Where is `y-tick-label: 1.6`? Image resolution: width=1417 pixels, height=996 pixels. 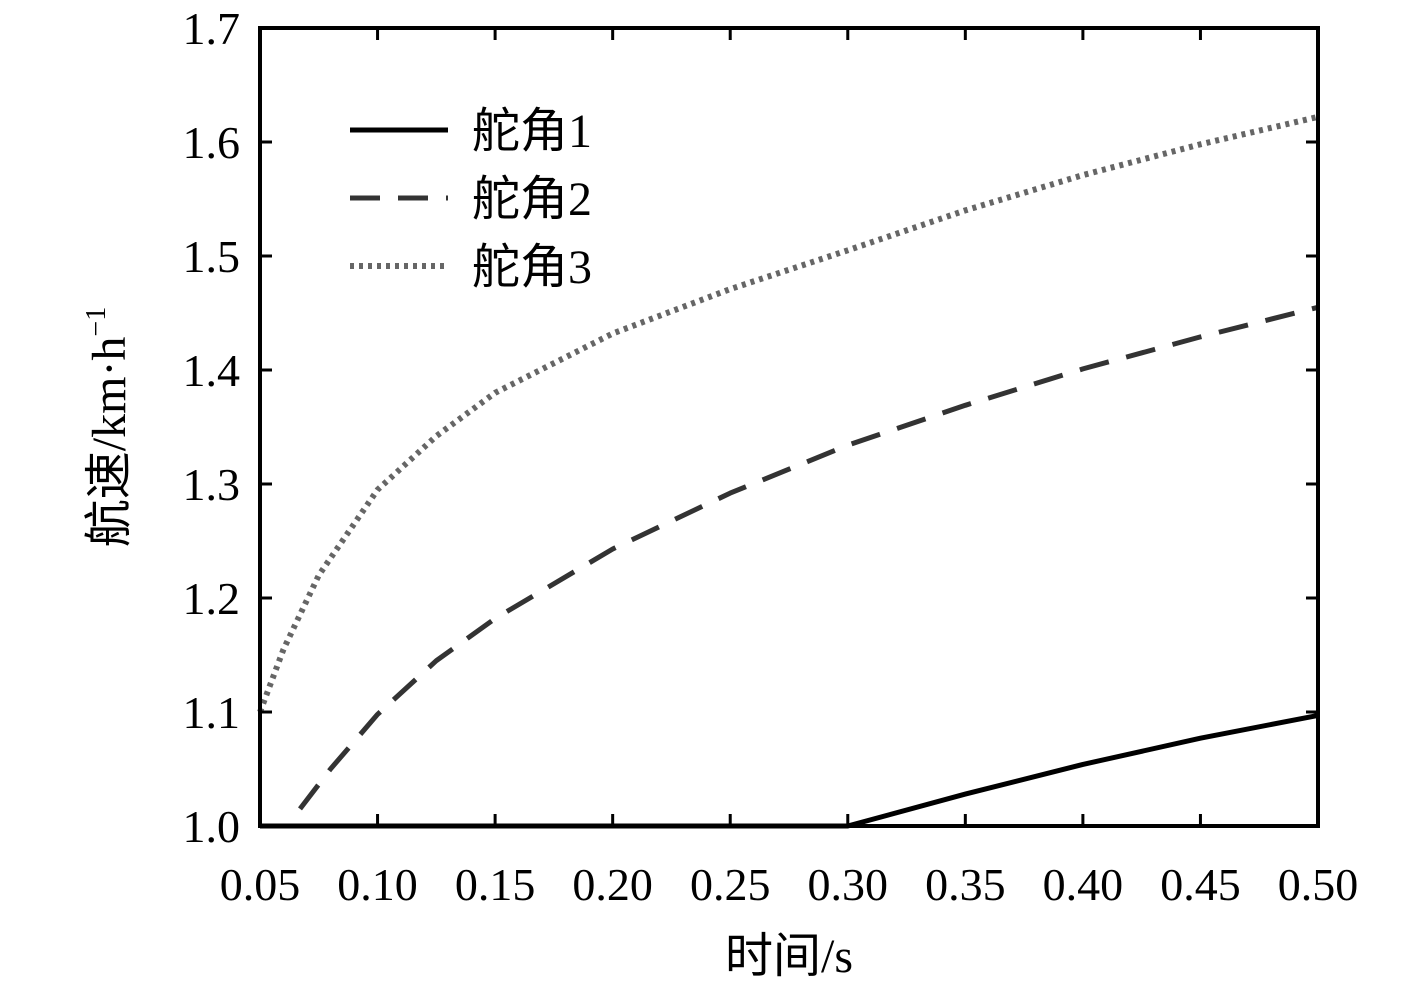
y-tick-label: 1.6 is located at coordinates (212, 142).